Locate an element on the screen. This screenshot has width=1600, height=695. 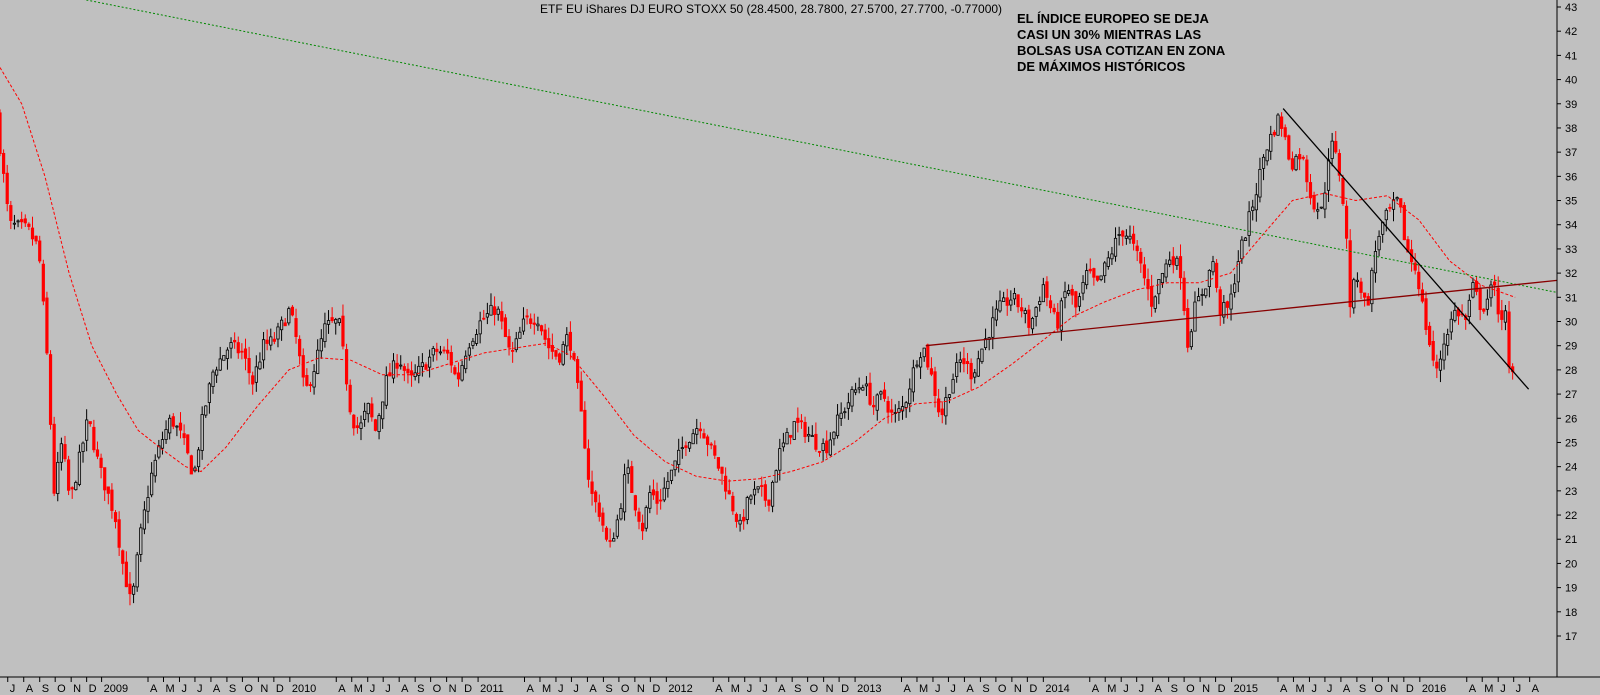
x-tick-label: 2009 is located at coordinates (116, 689).